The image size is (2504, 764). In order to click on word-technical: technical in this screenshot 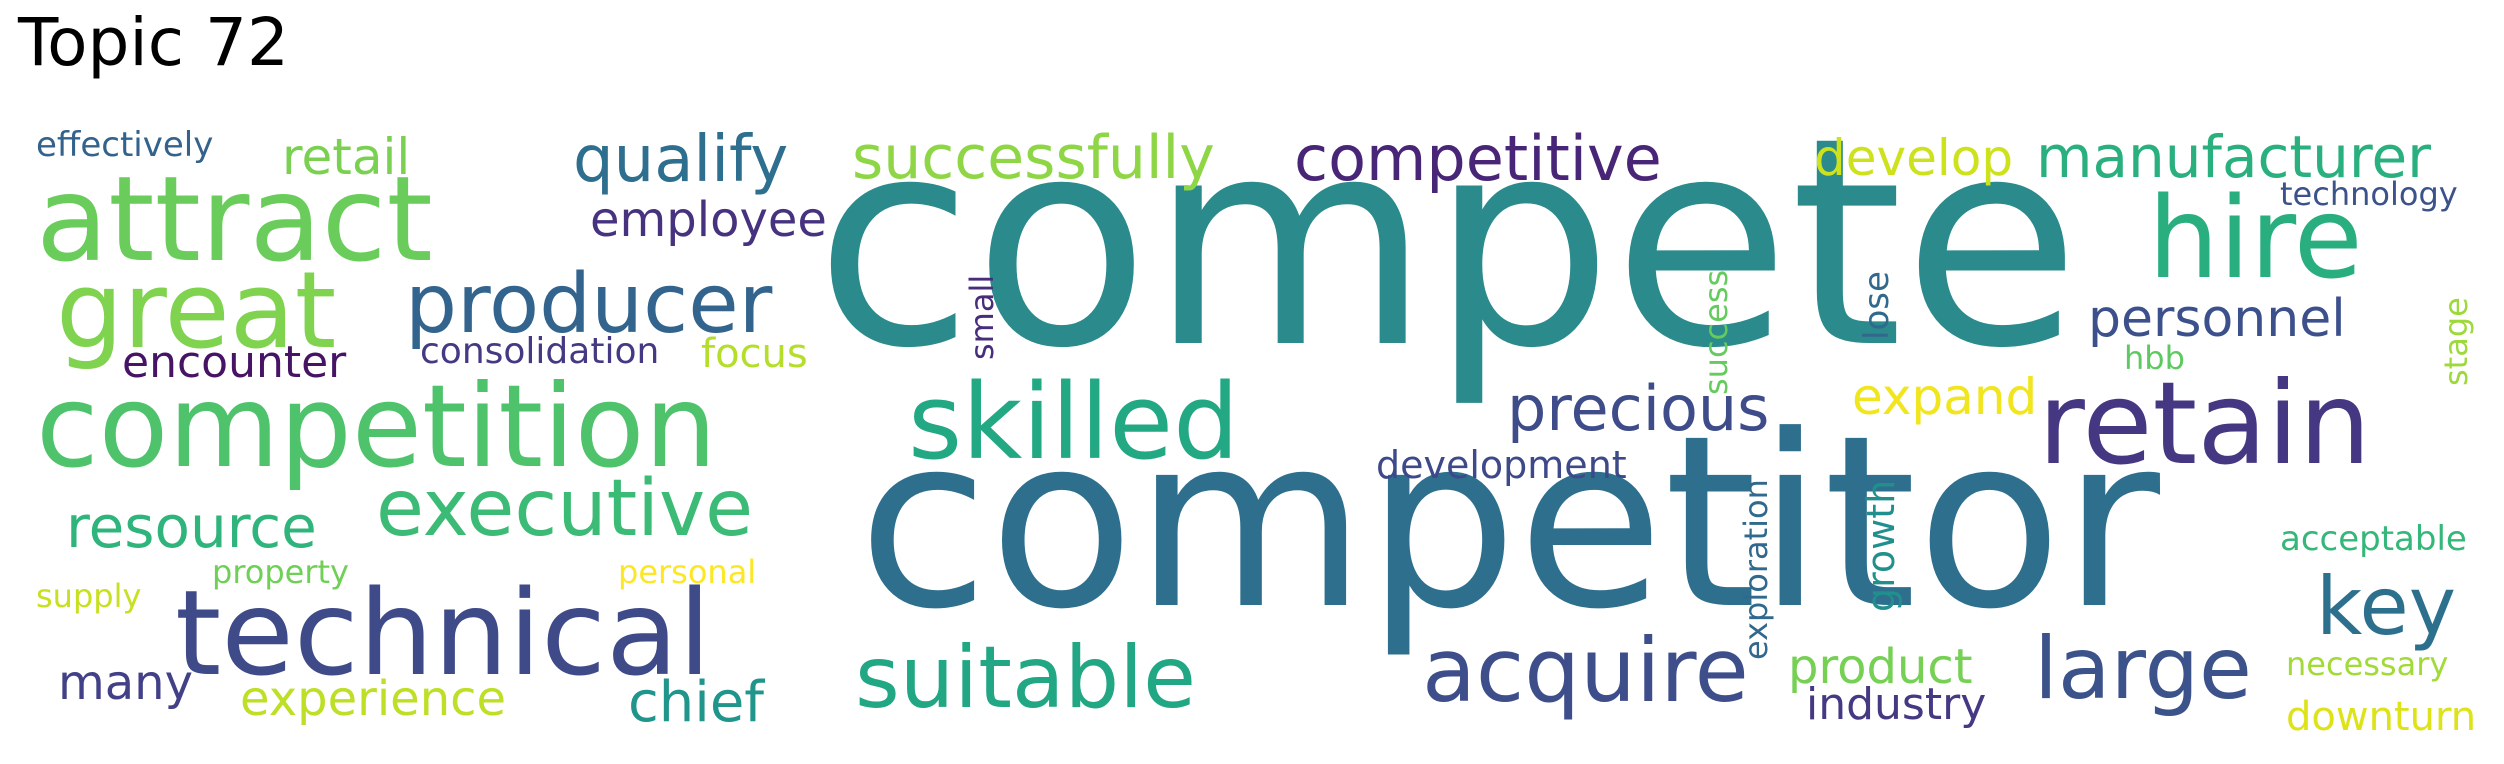, I will do `click(443, 633)`.